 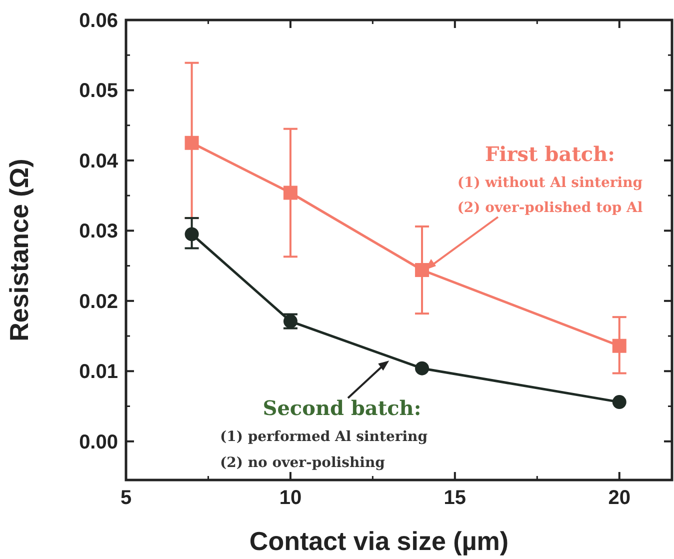 What do you see at coordinates (290, 498) in the screenshot?
I see `x-tick-label: 10` at bounding box center [290, 498].